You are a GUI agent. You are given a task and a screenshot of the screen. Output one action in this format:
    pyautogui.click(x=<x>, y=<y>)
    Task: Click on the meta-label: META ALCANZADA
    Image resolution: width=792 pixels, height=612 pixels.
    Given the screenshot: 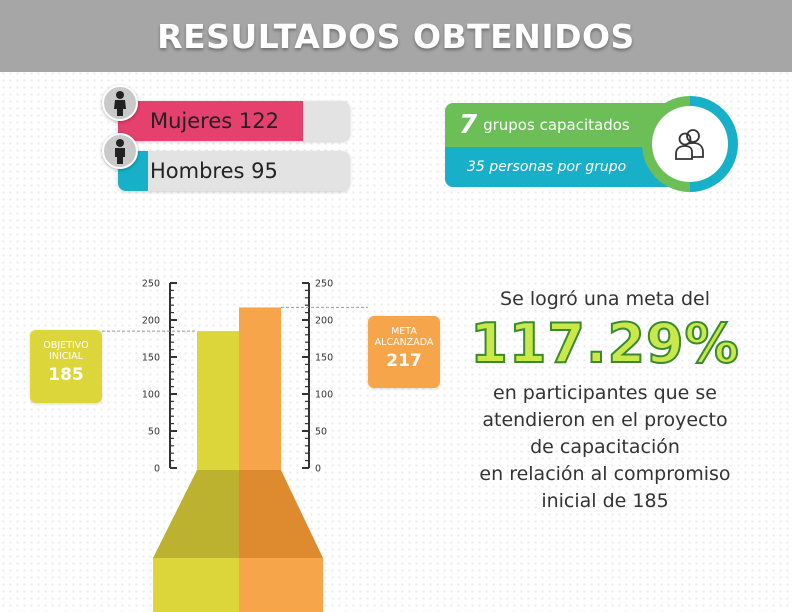 What is the action you would take?
    pyautogui.click(x=404, y=337)
    